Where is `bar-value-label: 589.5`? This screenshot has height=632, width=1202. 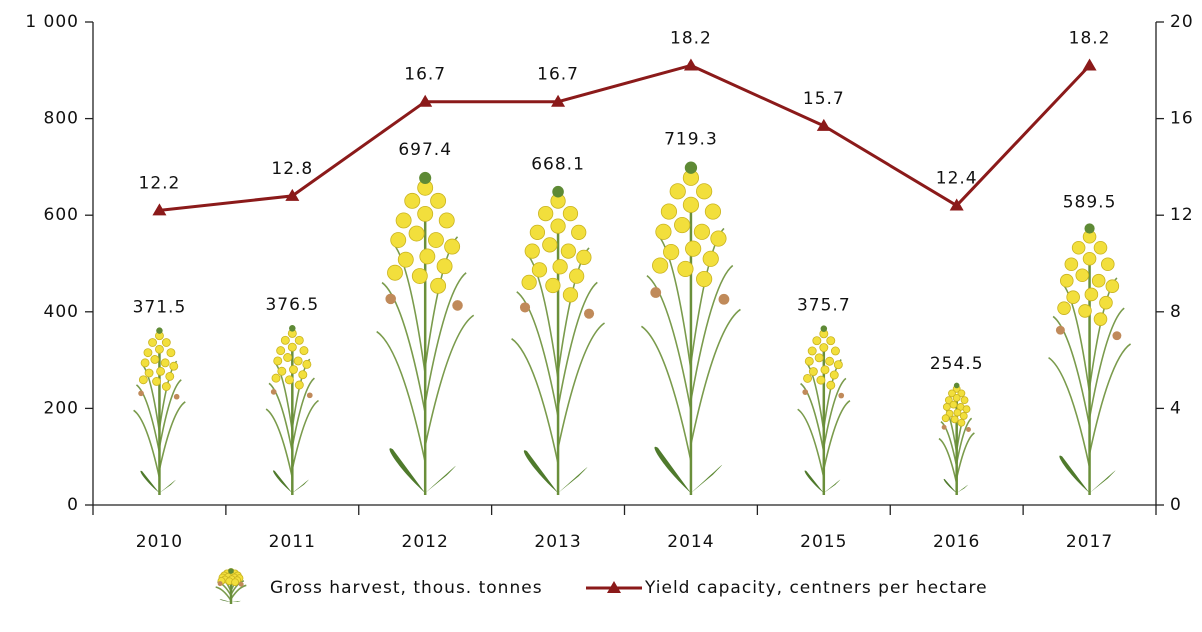 bar-value-label: 589.5 is located at coordinates (1090, 202).